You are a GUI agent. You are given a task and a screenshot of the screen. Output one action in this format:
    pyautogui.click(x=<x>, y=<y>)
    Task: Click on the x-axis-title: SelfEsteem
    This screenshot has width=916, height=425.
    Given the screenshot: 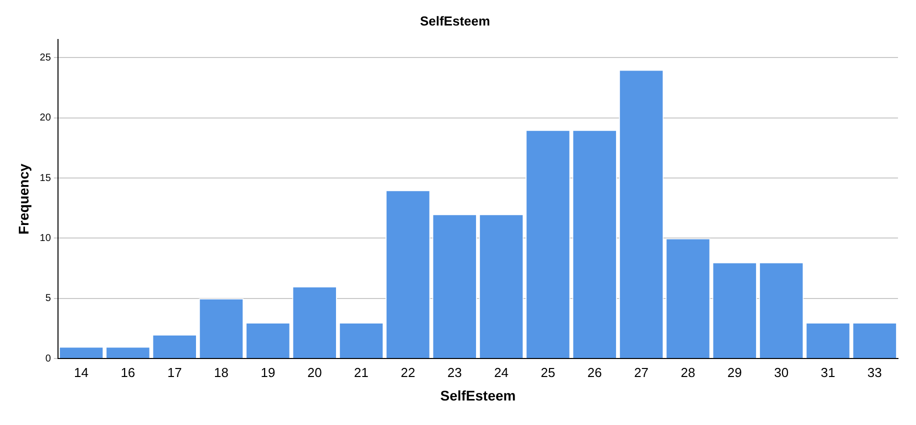 What is the action you would take?
    pyautogui.click(x=478, y=395)
    